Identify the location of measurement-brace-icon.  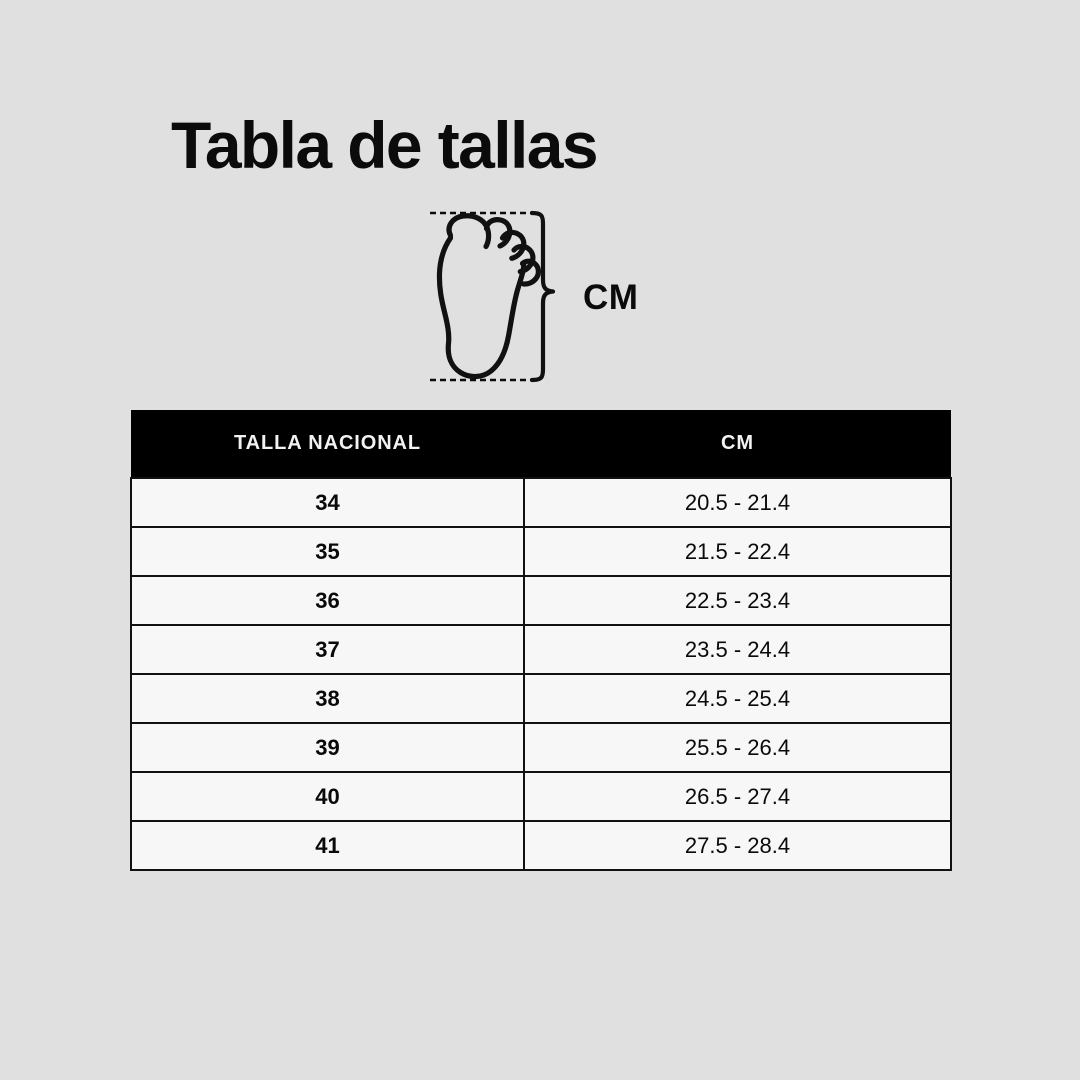
(542, 296).